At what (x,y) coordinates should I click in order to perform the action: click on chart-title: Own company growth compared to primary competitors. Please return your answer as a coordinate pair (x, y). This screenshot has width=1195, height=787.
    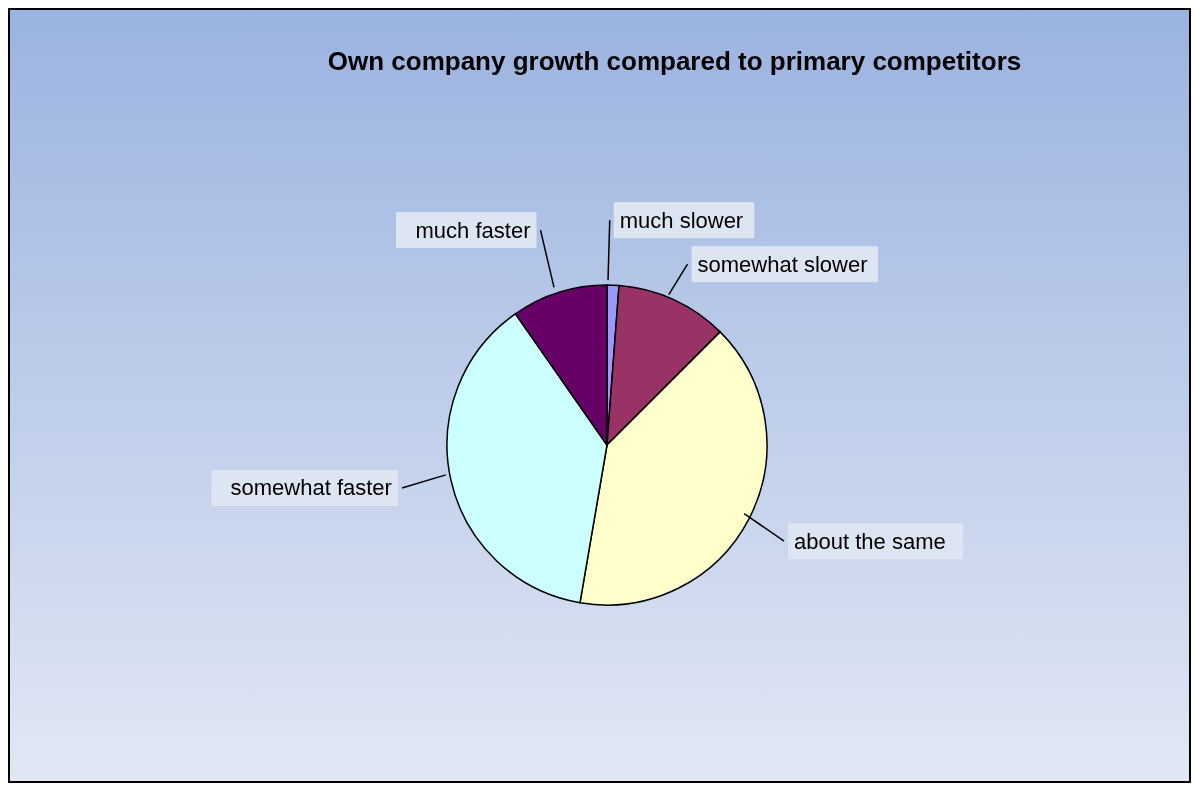
    Looking at the image, I should click on (674, 61).